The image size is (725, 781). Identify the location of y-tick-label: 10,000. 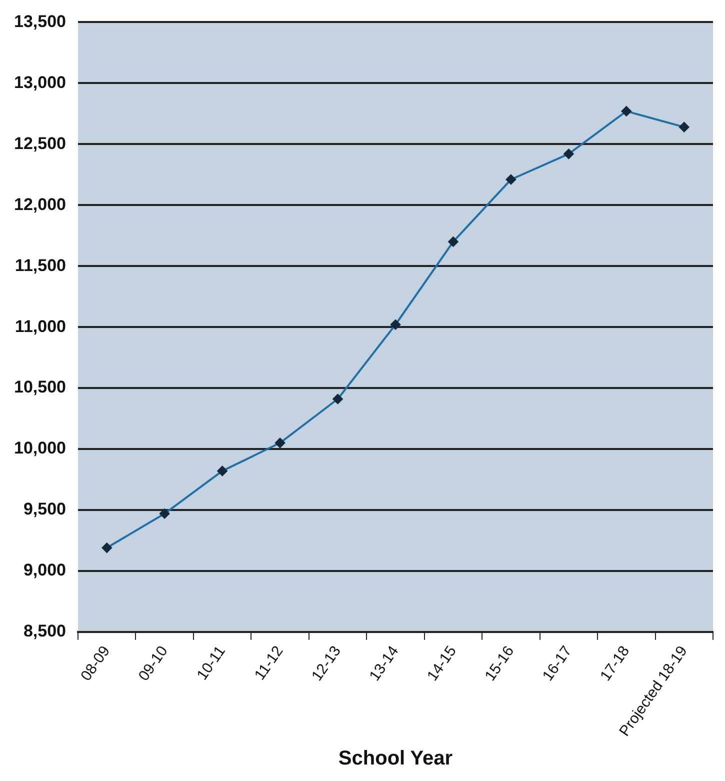
(40, 448).